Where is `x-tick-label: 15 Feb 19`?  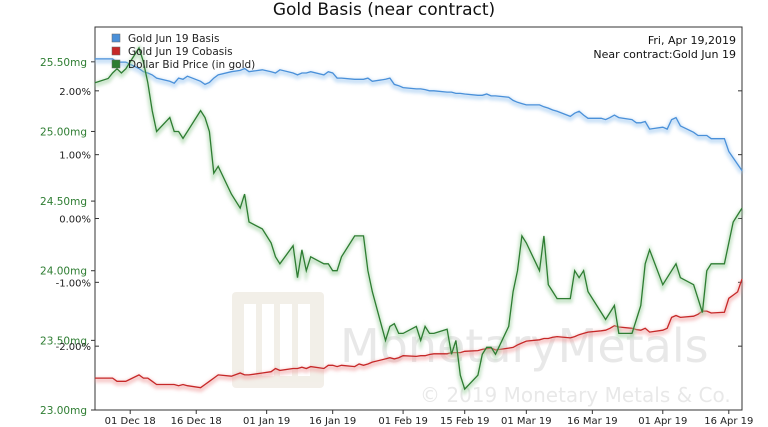
x-tick-label: 15 Feb 19 is located at coordinates (465, 421).